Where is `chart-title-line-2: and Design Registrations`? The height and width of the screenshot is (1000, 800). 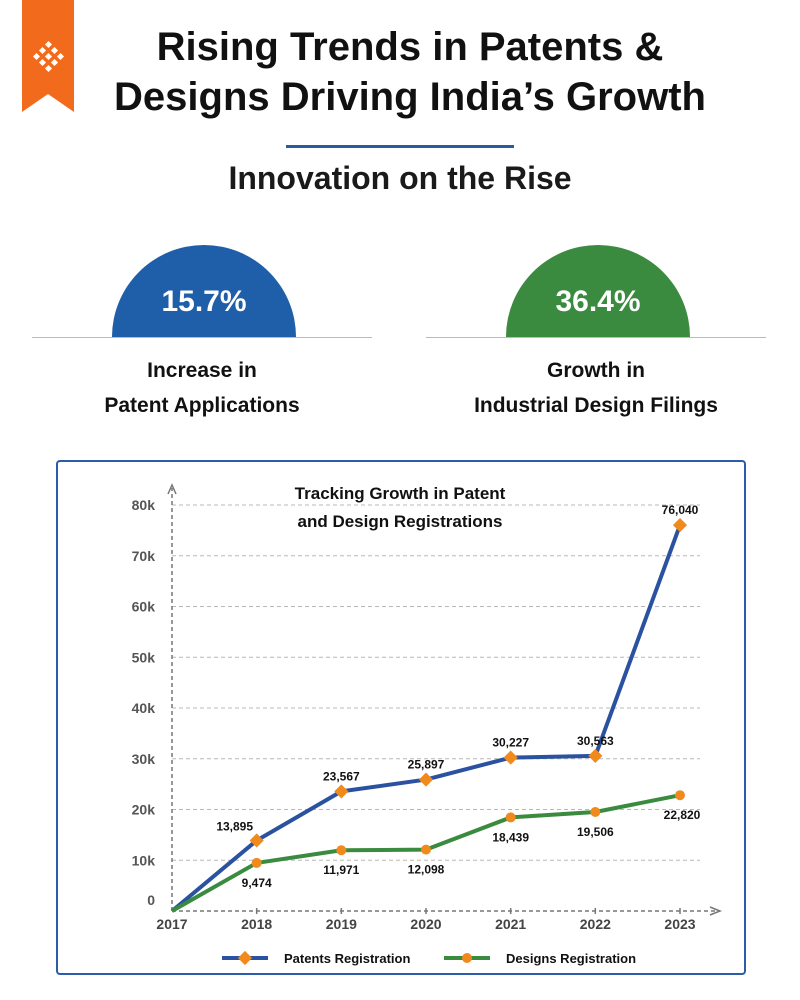 chart-title-line-2: and Design Registrations is located at coordinates (400, 521).